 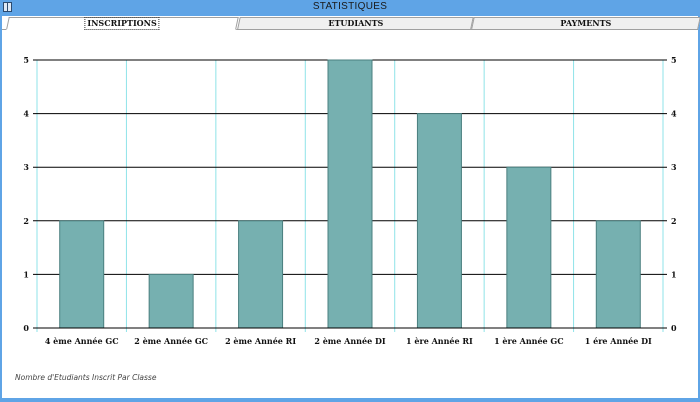 I want to click on x-tick-label: 1 ère Année GC, so click(x=529, y=341).